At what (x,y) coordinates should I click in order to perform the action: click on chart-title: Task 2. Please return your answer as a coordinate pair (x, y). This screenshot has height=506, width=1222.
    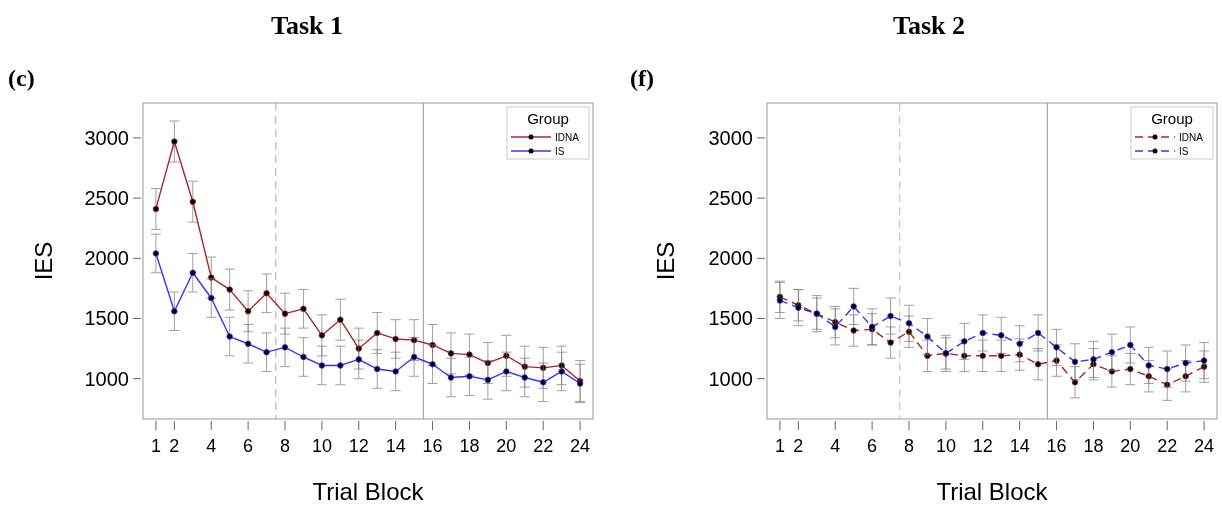
    Looking at the image, I should click on (929, 25).